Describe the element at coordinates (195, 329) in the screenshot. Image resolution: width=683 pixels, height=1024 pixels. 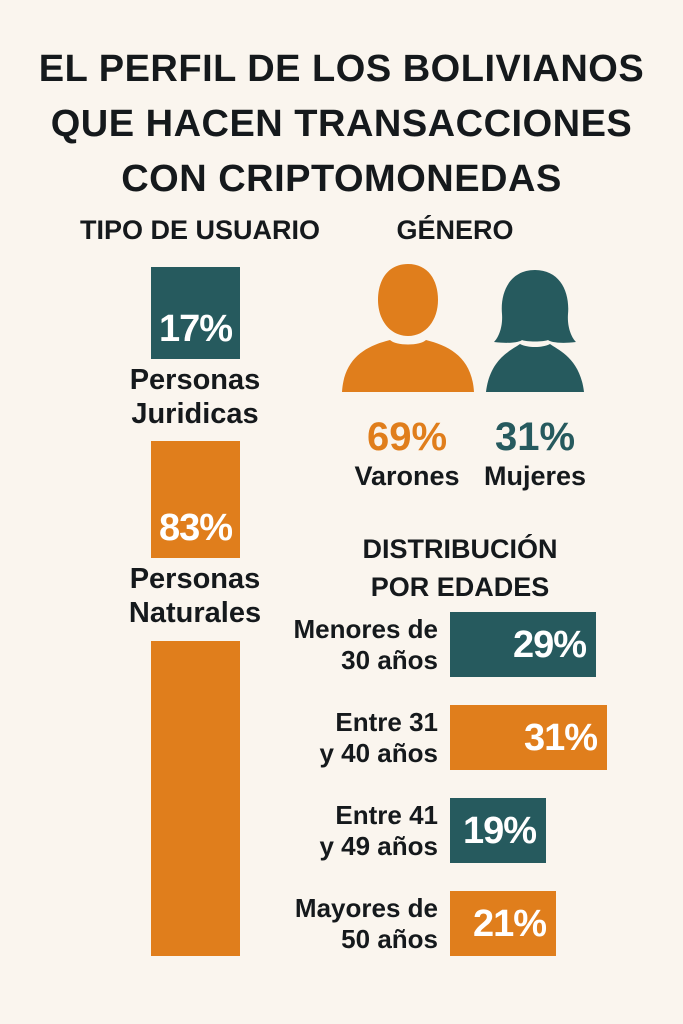
I see `value-label-juridicas: 17%` at that location.